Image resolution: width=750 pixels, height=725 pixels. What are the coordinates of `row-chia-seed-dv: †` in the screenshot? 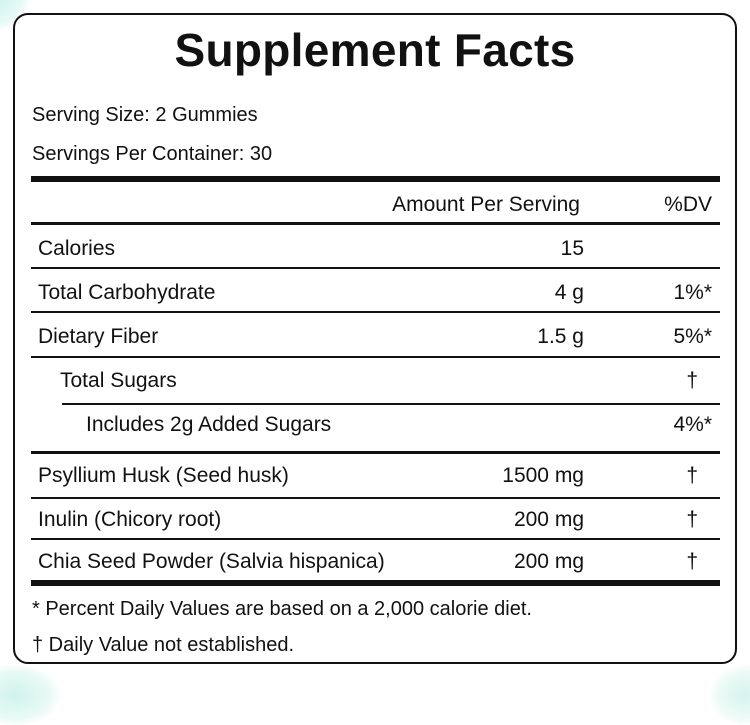 It's located at (692, 561).